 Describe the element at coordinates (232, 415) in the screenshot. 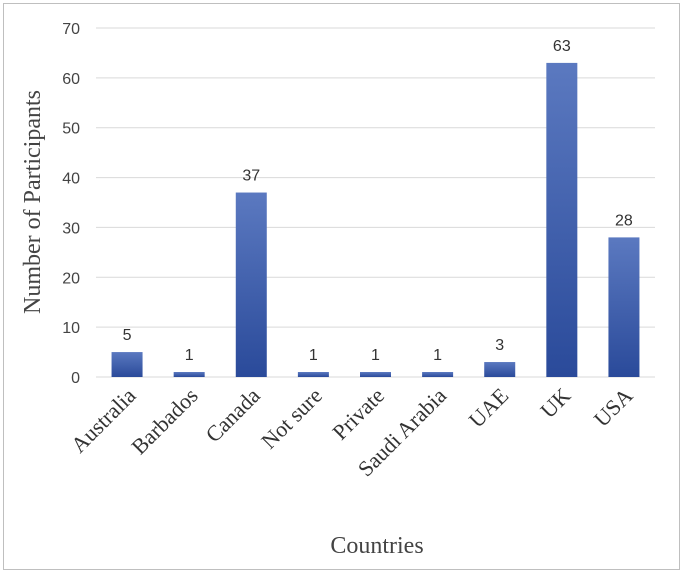

I see `x-tick-label: Canada` at that location.